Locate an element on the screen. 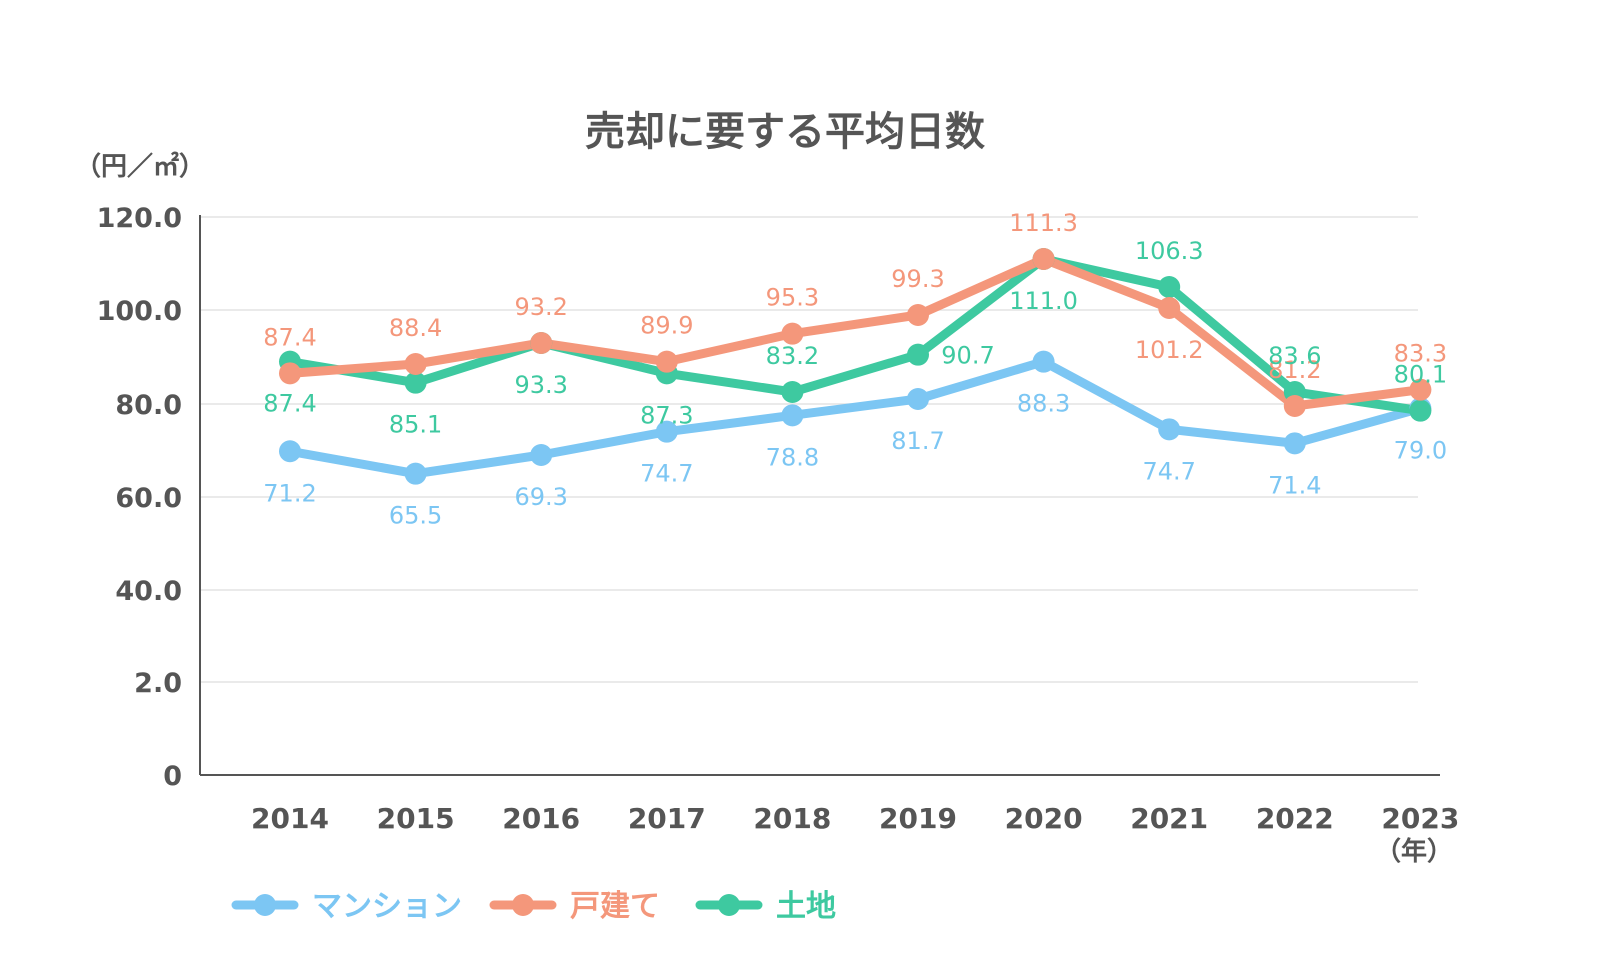  data-label: 81.7 is located at coordinates (917, 441).